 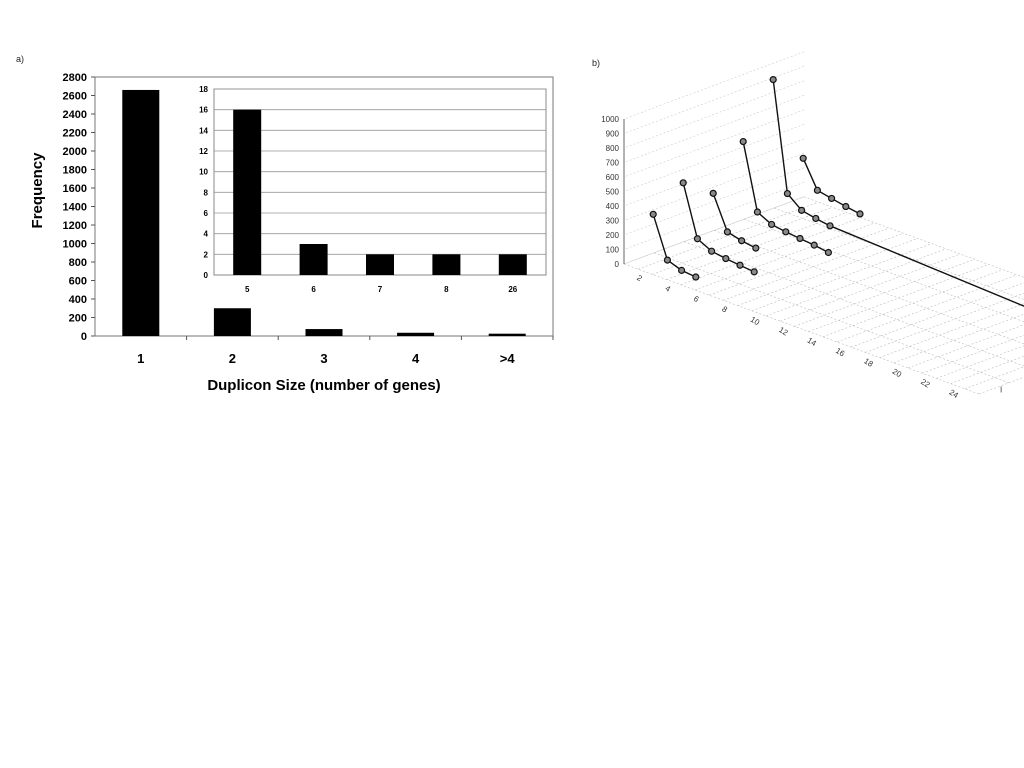 I want to click on x-tick-label: 3, so click(x=323, y=358).